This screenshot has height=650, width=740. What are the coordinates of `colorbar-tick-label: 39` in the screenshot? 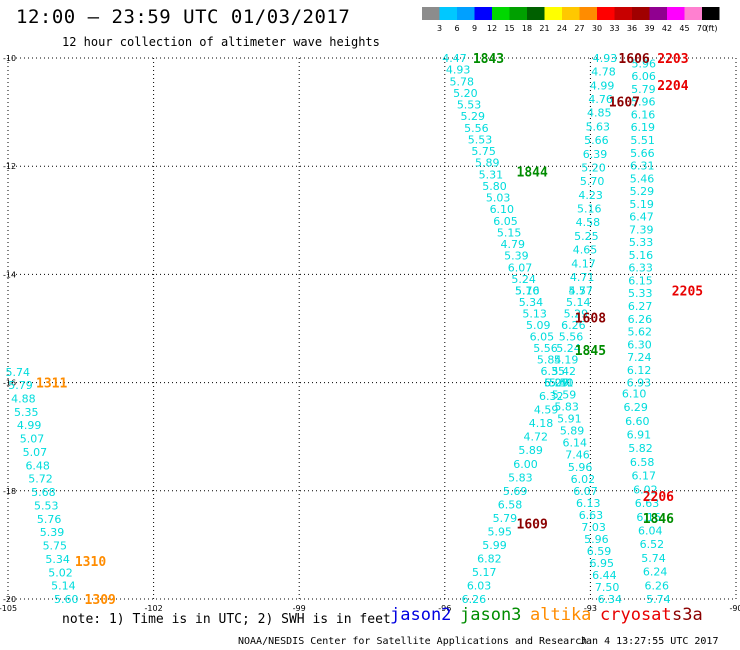 It's located at (649, 28).